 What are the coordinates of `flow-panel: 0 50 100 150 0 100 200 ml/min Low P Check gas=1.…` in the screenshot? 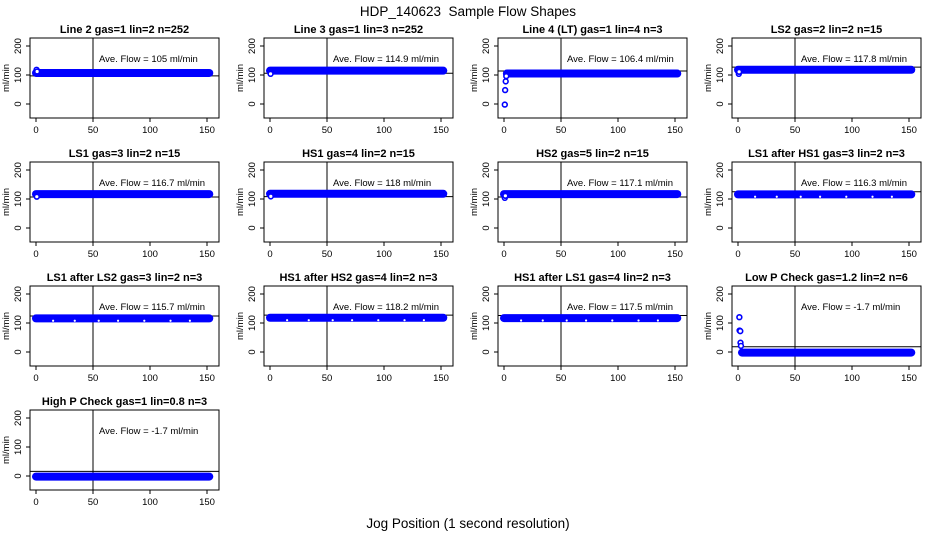 It's located at (819, 332).